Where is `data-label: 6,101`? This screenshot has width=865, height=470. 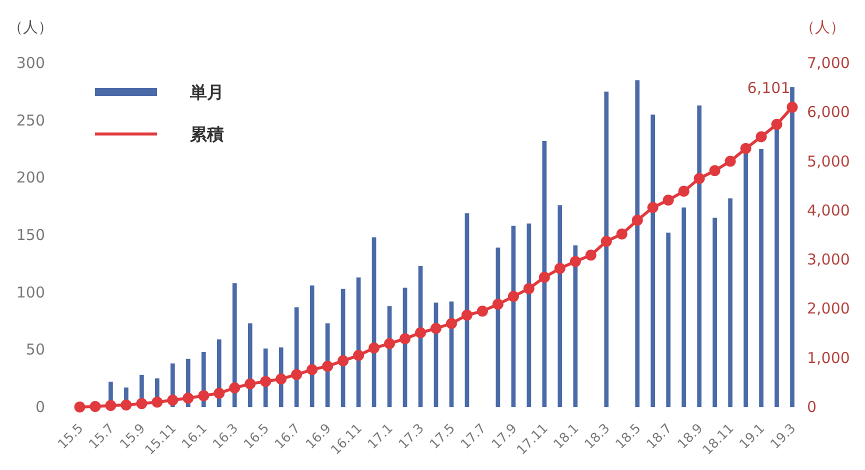 data-label: 6,101 is located at coordinates (768, 88).